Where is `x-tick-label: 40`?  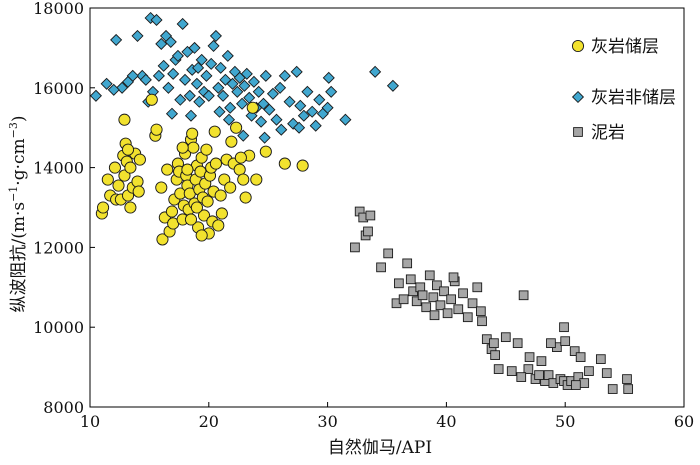 x-tick-label: 40 is located at coordinates (446, 421).